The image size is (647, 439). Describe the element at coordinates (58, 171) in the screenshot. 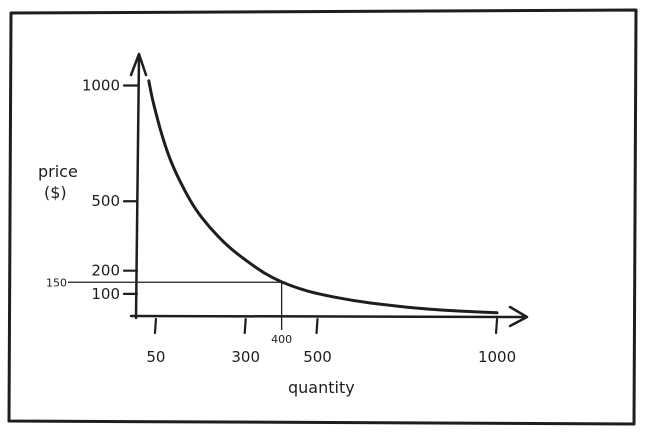

I see `y-axis-title-line1: price` at that location.